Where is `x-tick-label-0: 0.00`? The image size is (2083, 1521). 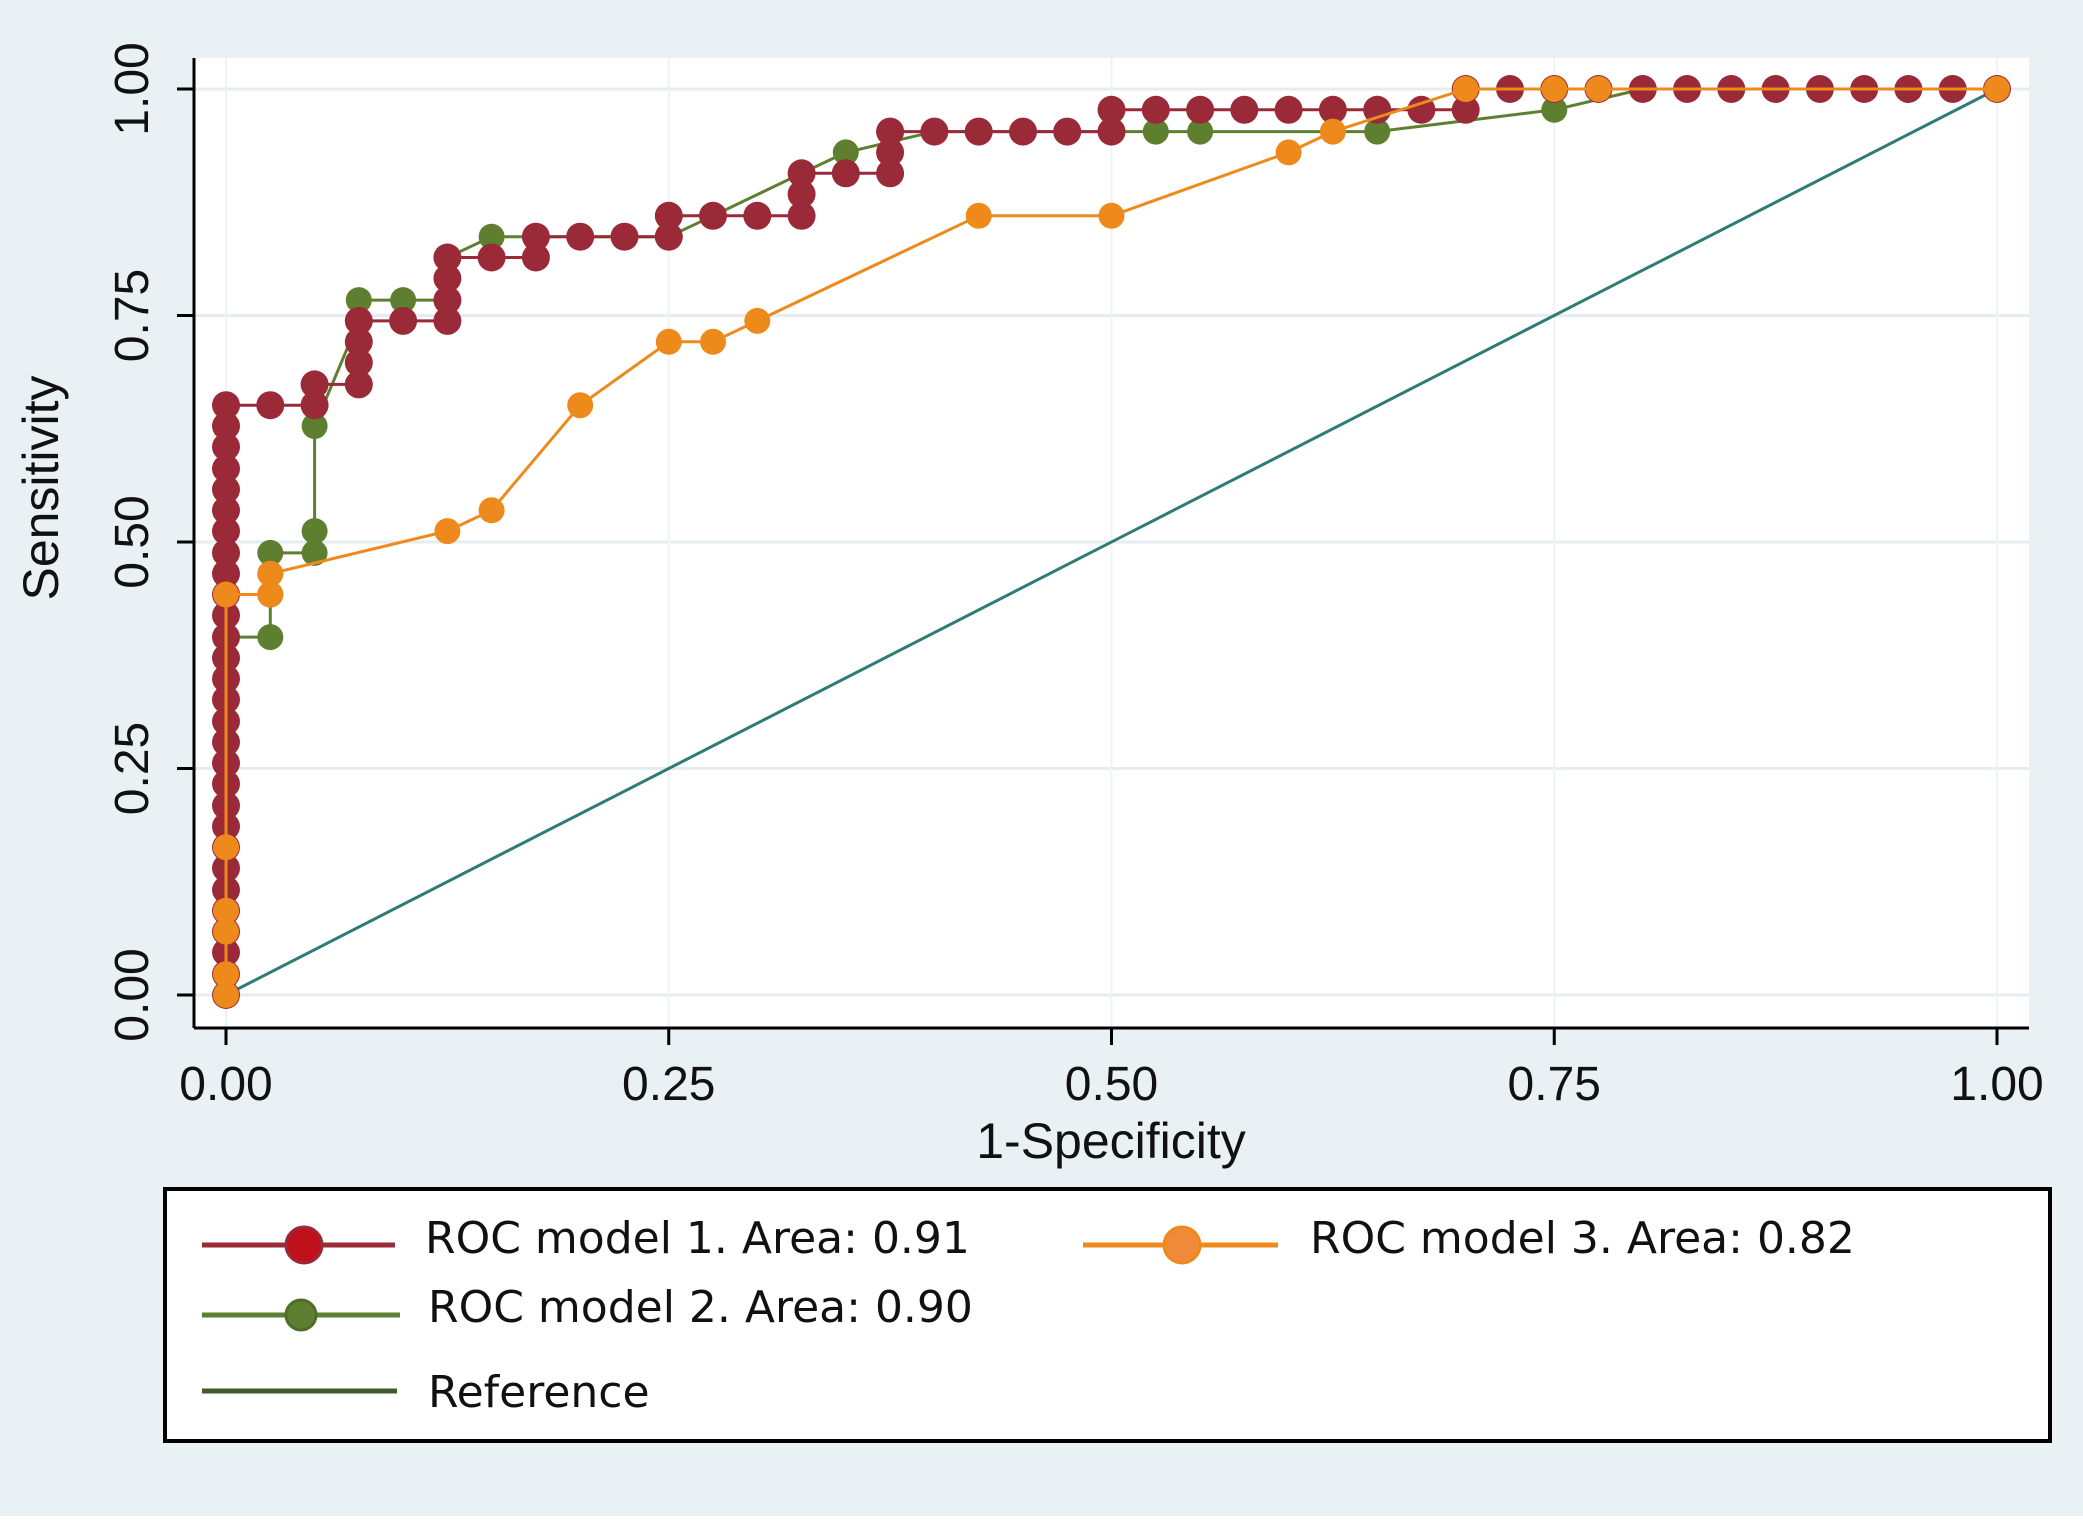 x-tick-label-0: 0.00 is located at coordinates (225, 1084).